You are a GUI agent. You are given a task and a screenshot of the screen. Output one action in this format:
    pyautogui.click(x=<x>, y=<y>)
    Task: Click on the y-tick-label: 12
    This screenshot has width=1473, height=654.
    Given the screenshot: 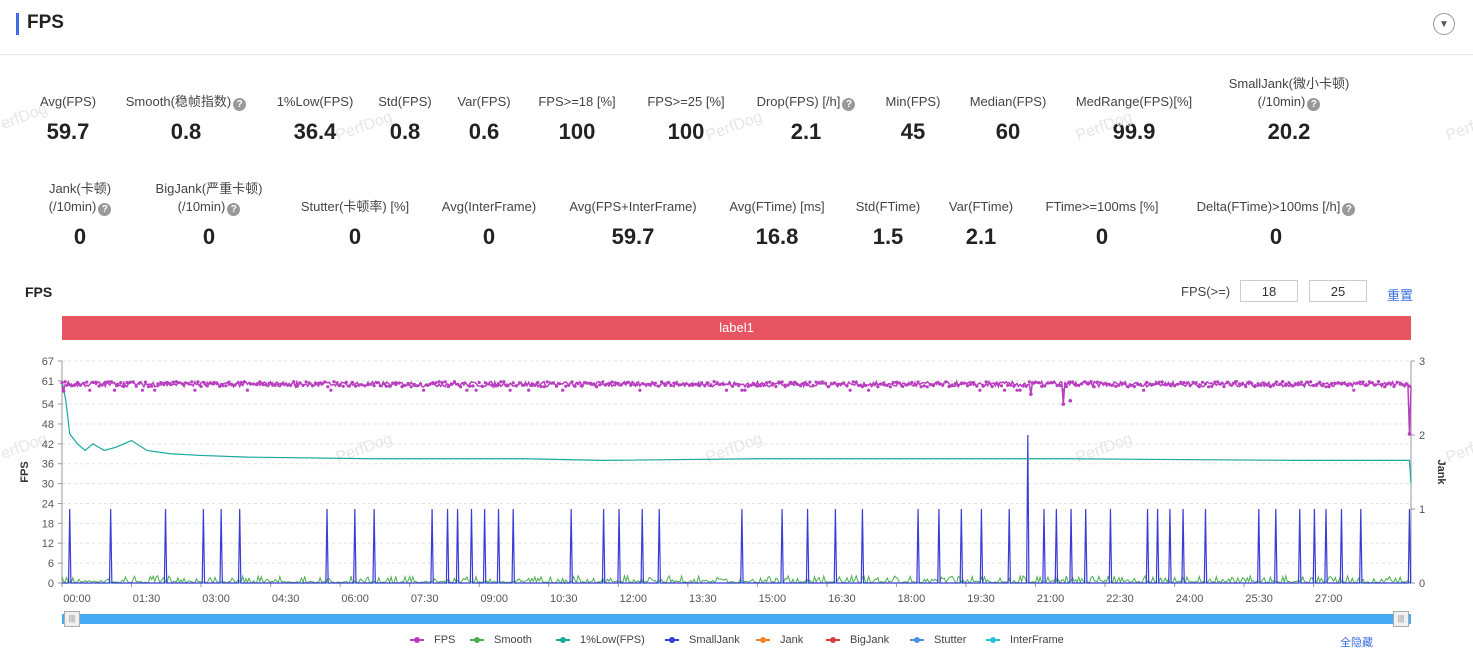 What is the action you would take?
    pyautogui.click(x=48, y=544)
    